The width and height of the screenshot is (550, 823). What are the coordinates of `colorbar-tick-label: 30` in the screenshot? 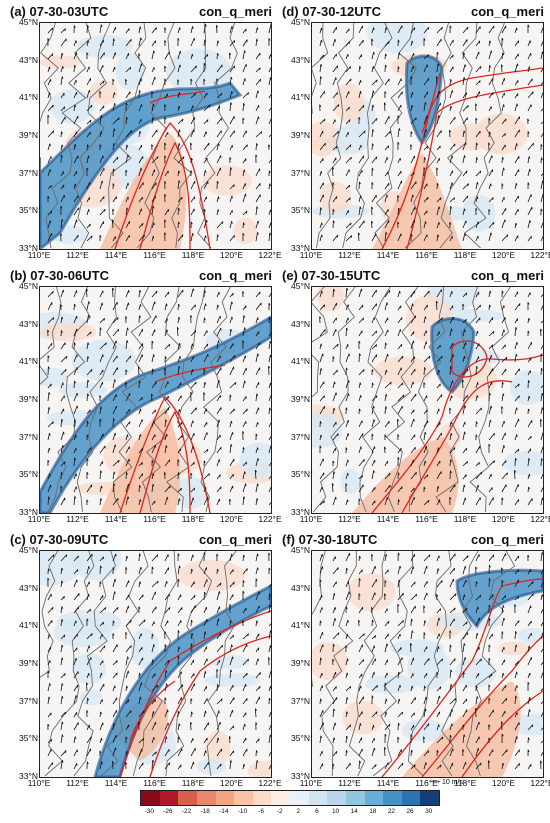 It's located at (429, 811).